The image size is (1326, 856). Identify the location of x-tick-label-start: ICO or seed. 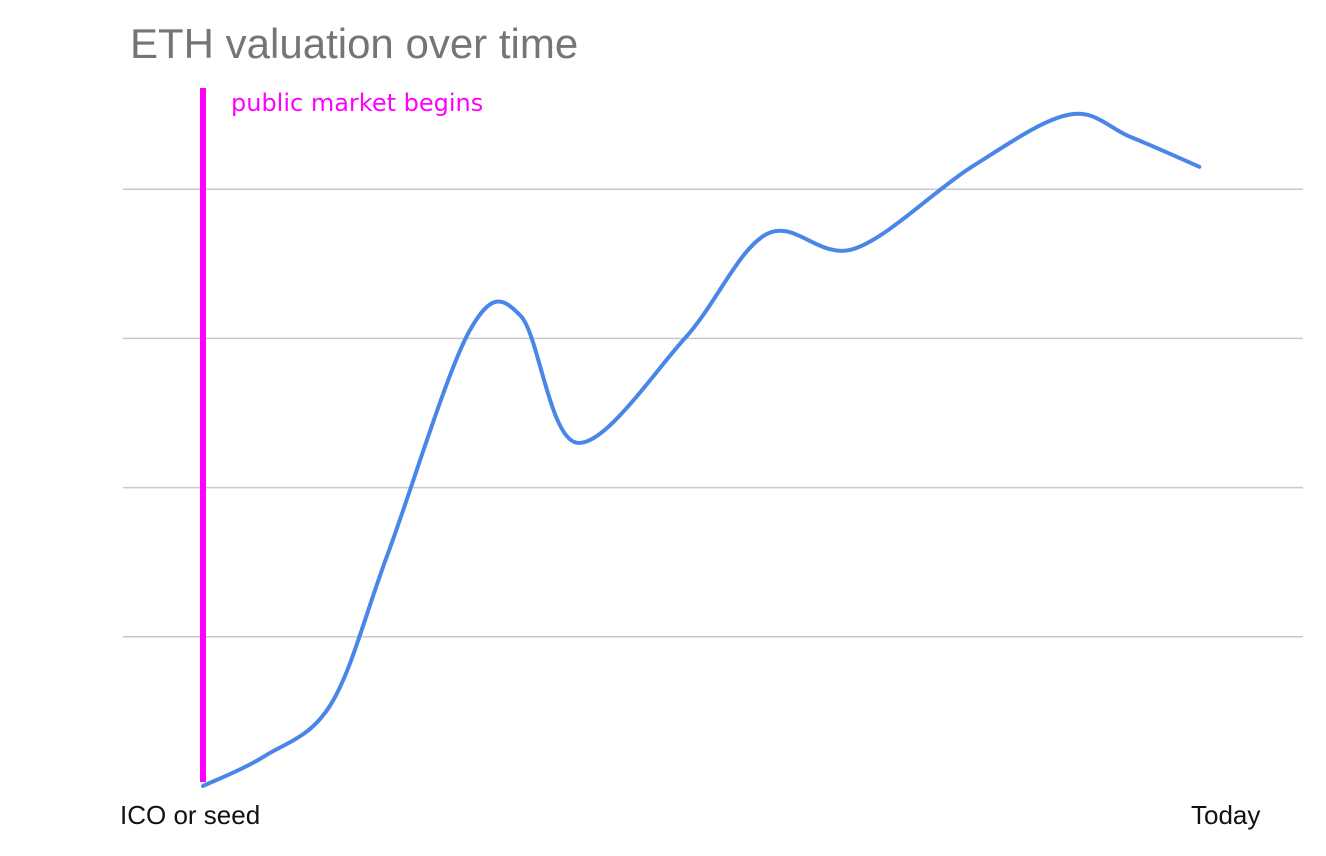
(190, 815).